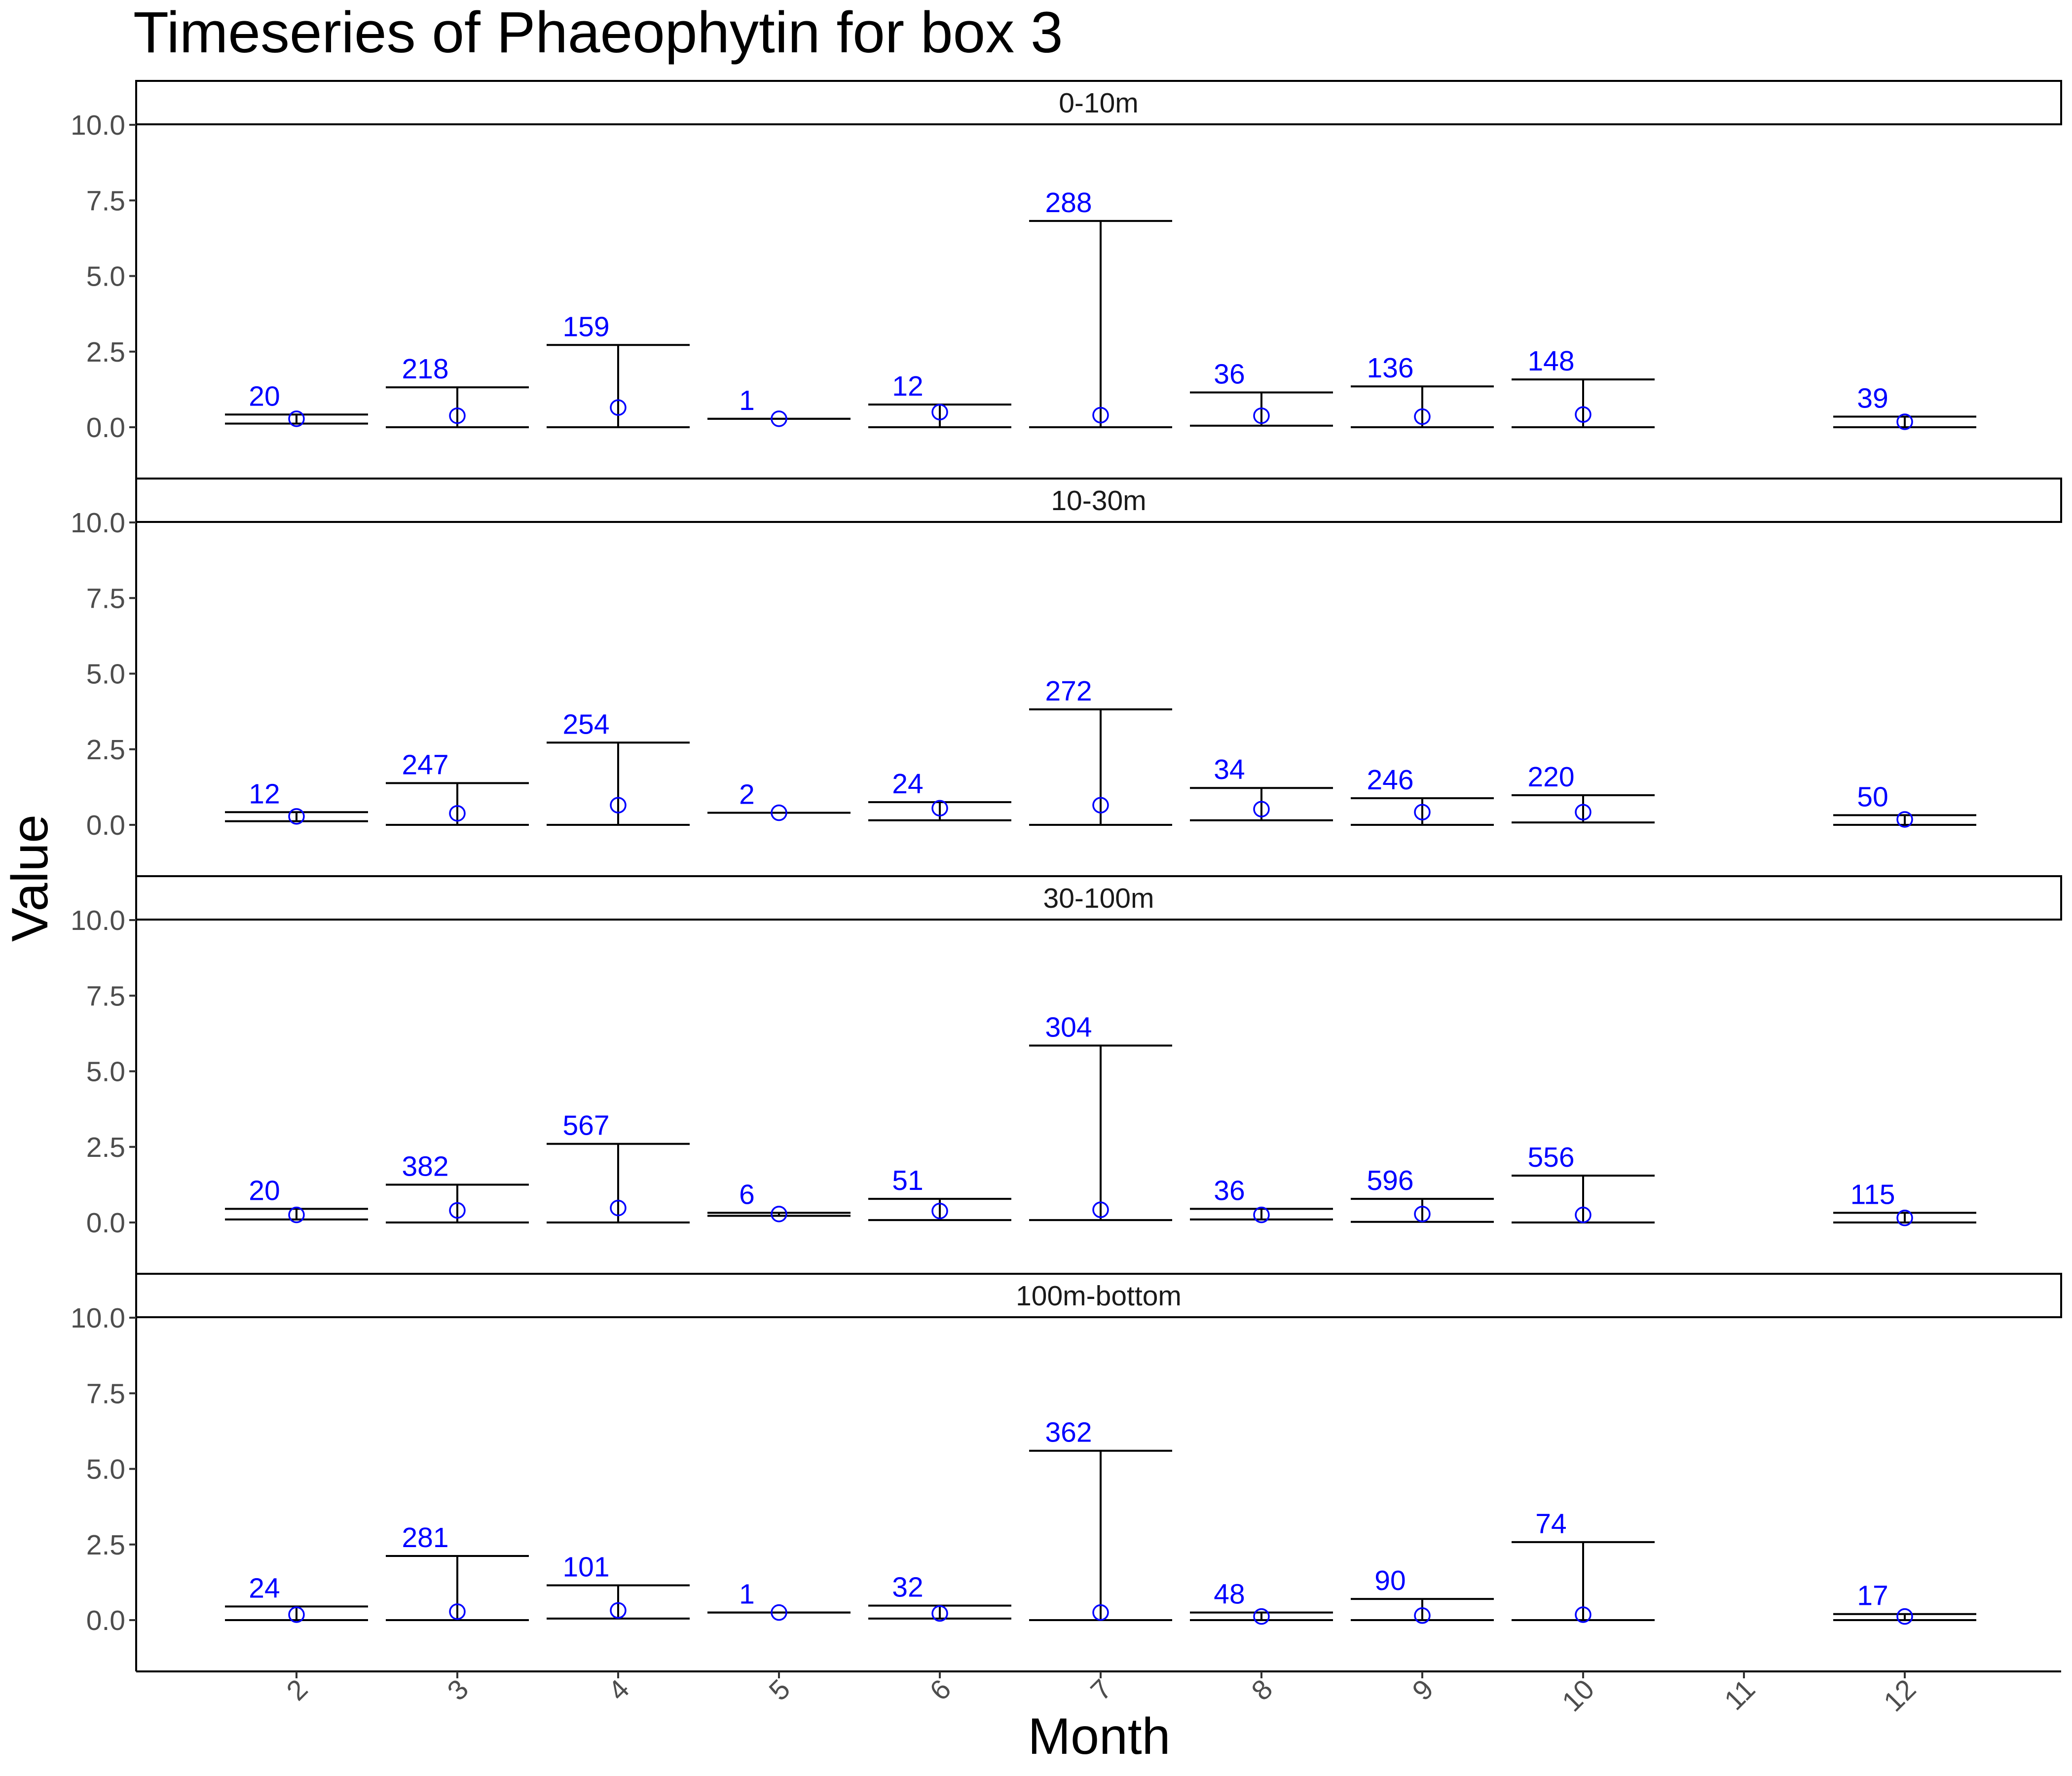  What do you see at coordinates (1390, 1581) in the screenshot?
I see `count-label: 90` at bounding box center [1390, 1581].